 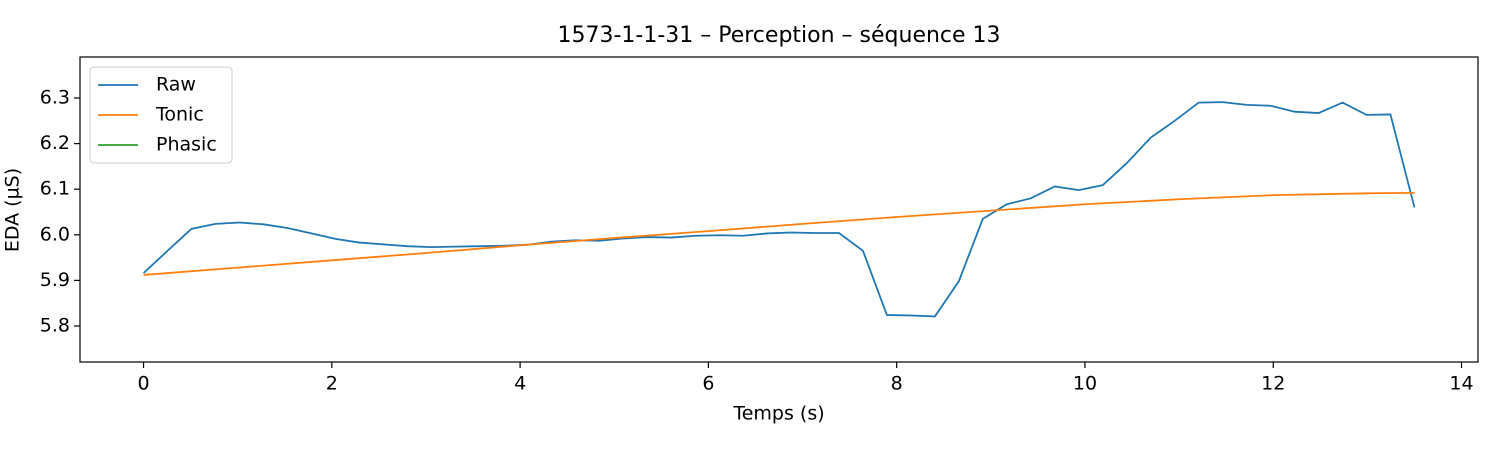 I want to click on y-tick-label: 6.2, so click(x=55, y=143).